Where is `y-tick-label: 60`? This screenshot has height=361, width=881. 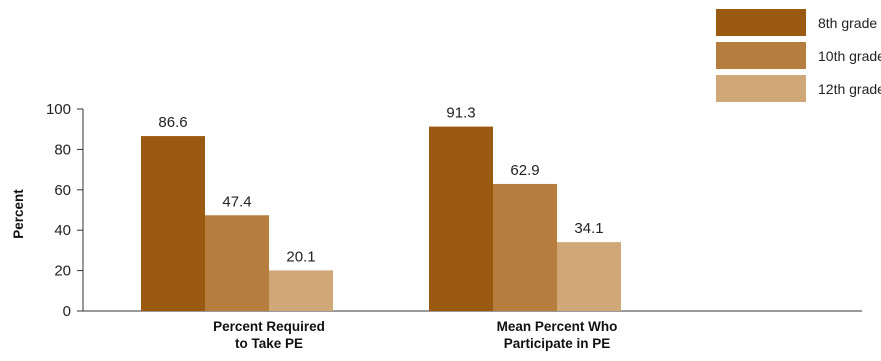 y-tick-label: 60 is located at coordinates (62, 190).